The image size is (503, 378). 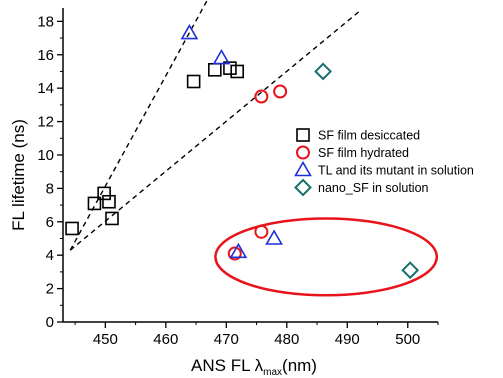 What do you see at coordinates (286, 339) in the screenshot?
I see `x-tick-label: 480` at bounding box center [286, 339].